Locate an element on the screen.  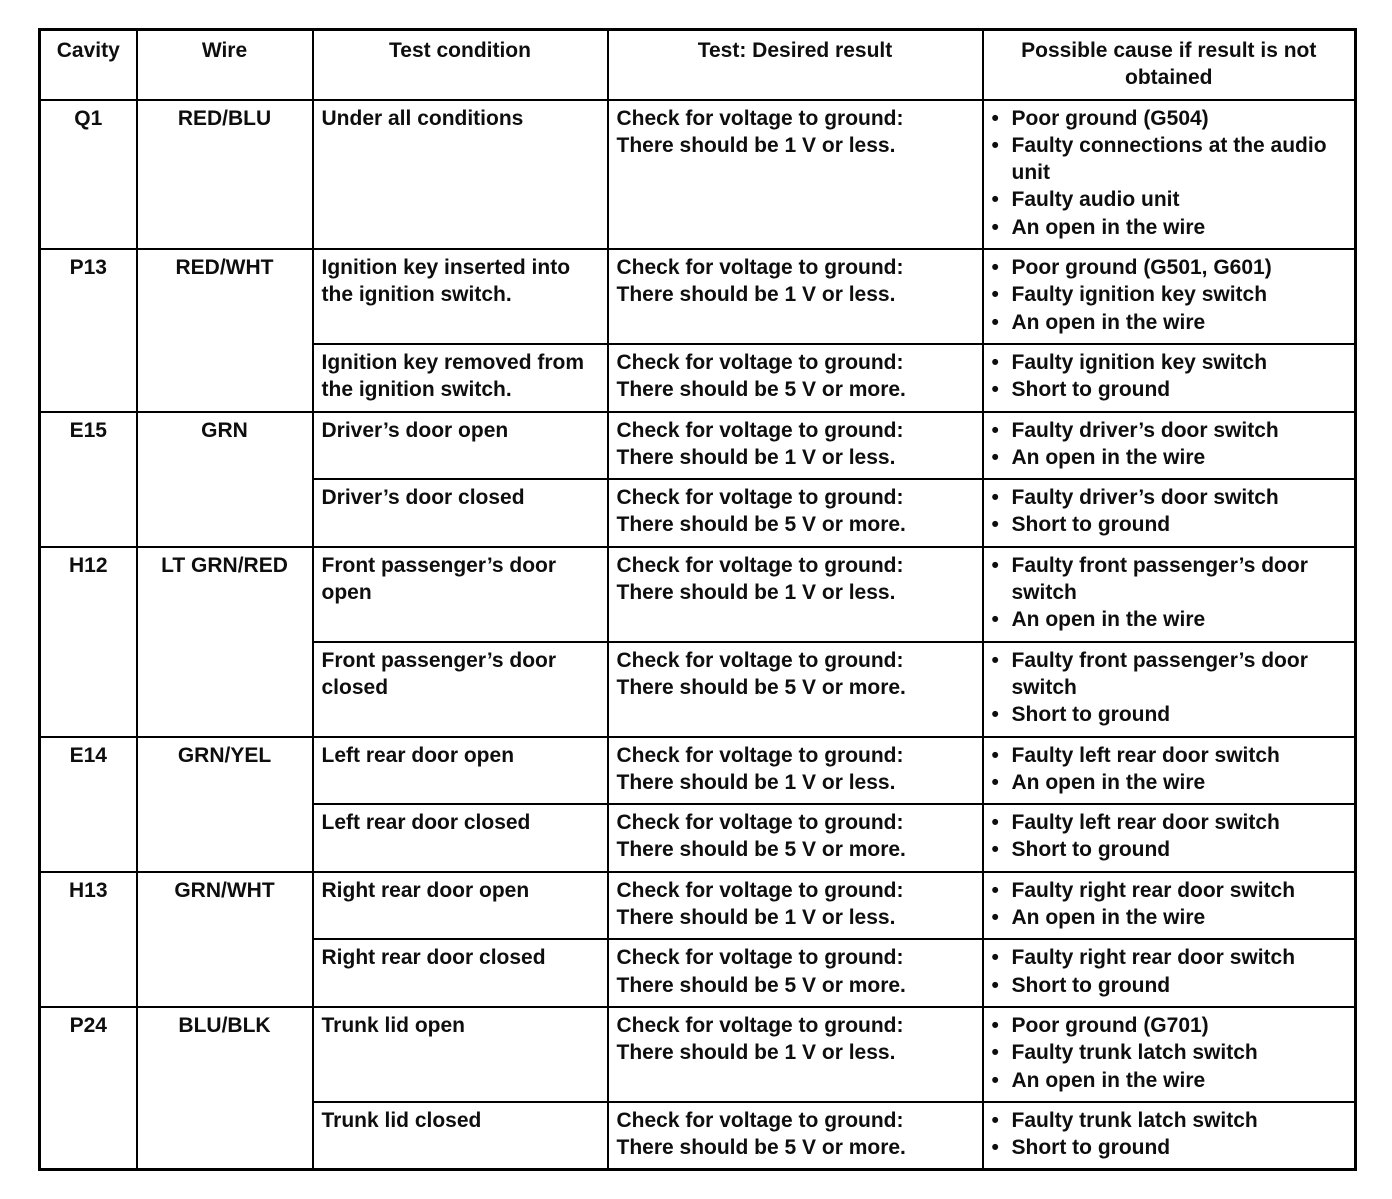
wire-cell: RED/BLU is located at coordinates (224, 174).